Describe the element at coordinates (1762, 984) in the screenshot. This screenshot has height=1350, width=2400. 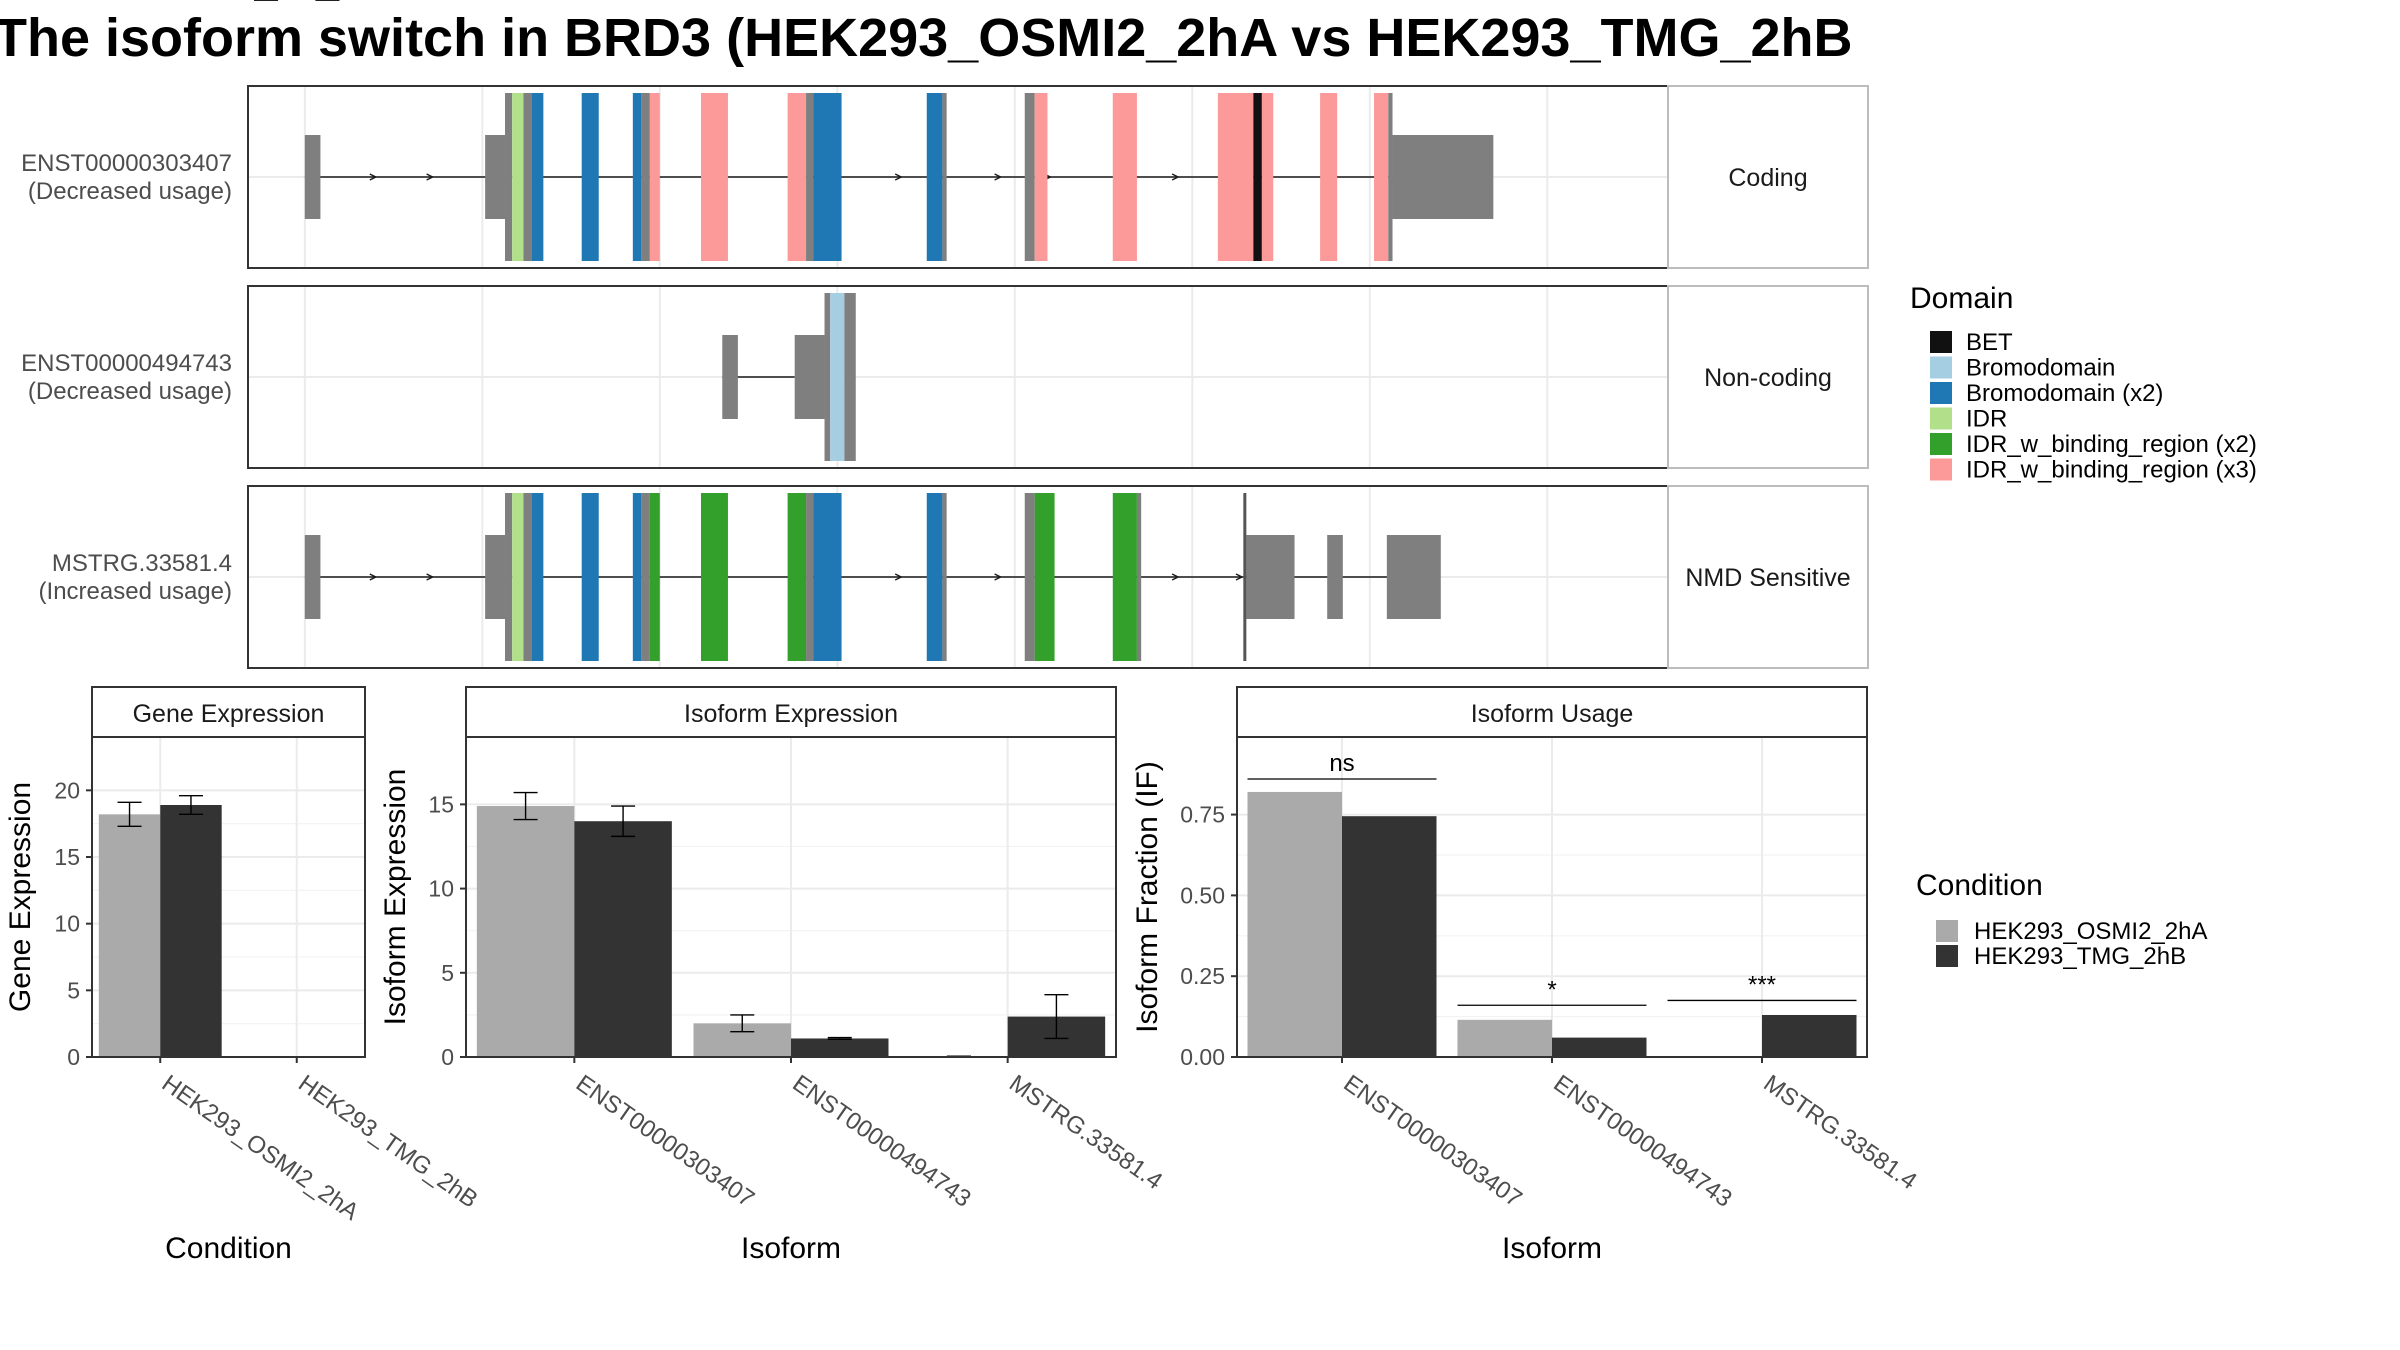
I see `significance-label: ***` at that location.